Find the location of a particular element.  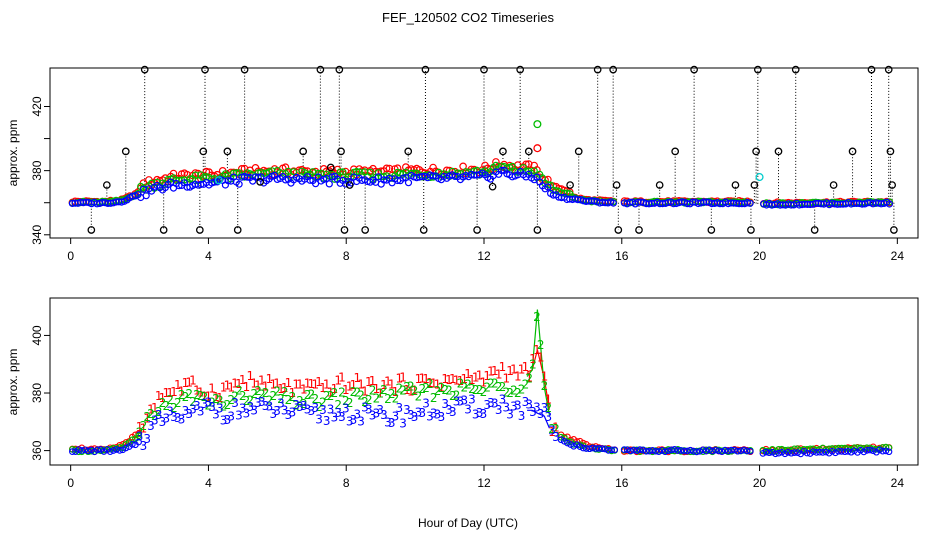

bottom-y-axis: 360 380 400 is located at coordinates (40, 393).